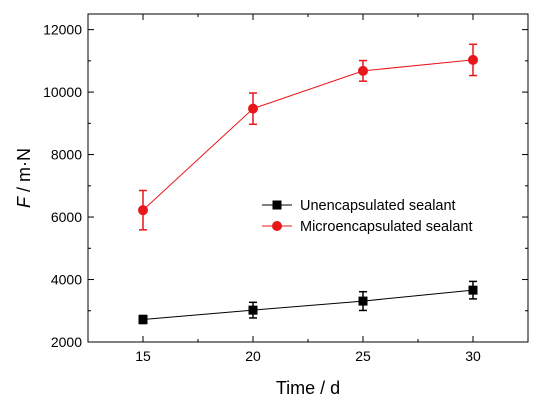 Image resolution: width=548 pixels, height=408 pixels. I want to click on legend-label: Microencapsulated sealant, so click(386, 227).